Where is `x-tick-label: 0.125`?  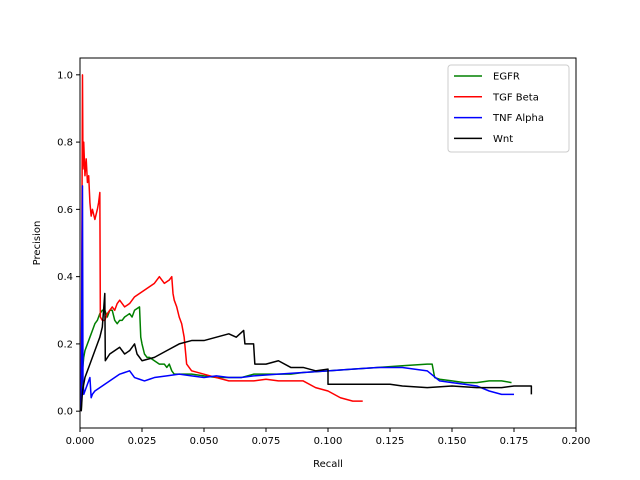
x-tick-label: 0.125 is located at coordinates (390, 441).